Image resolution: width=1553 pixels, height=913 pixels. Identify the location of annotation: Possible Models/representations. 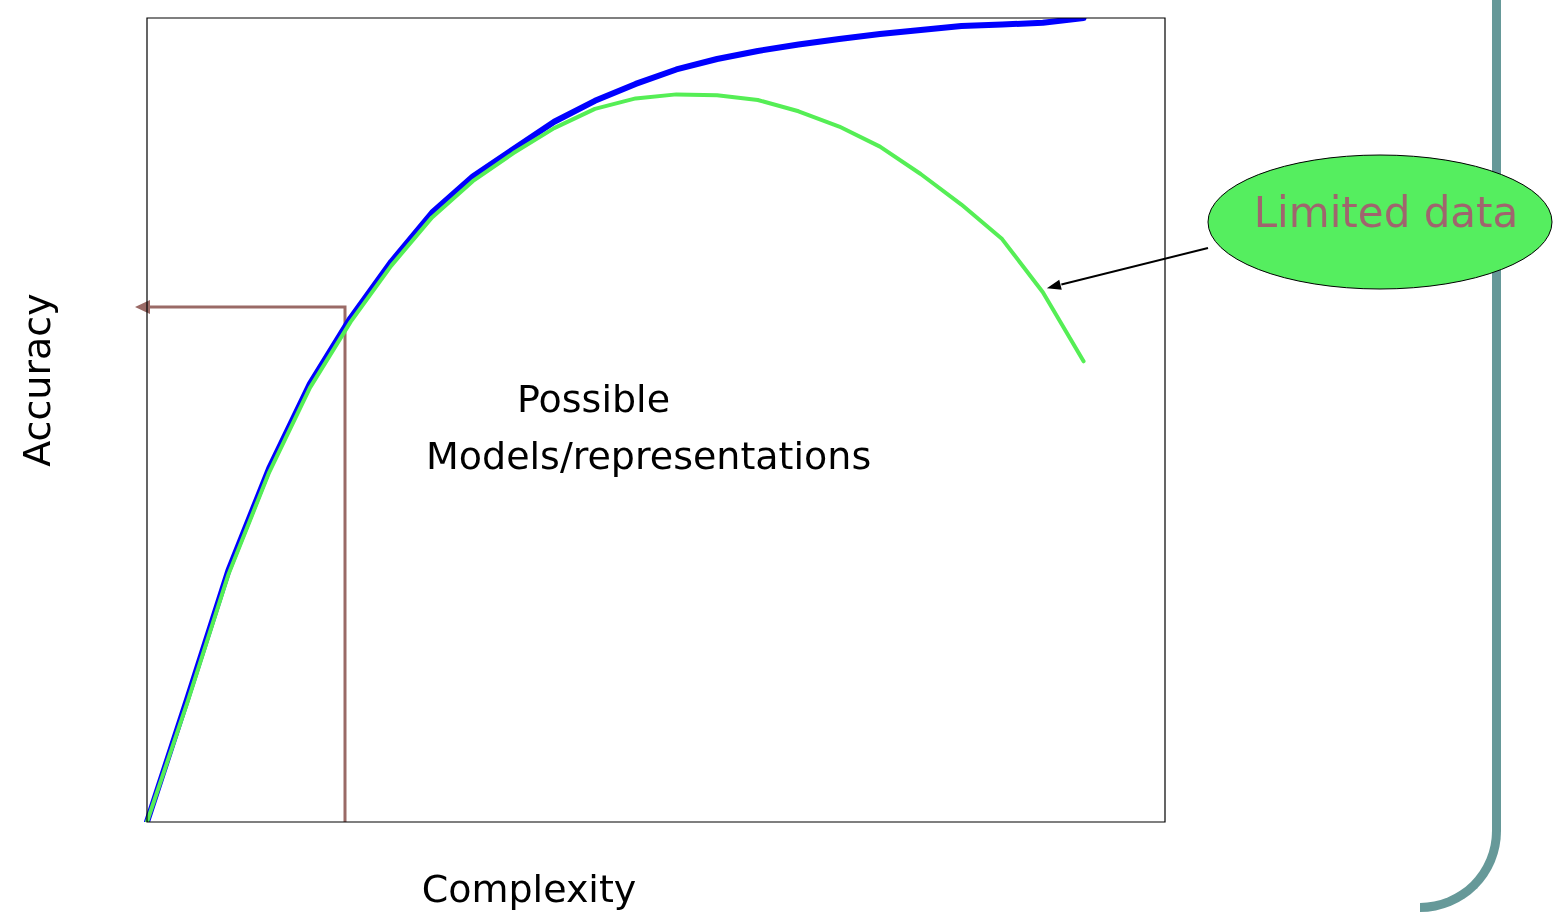
(649, 427).